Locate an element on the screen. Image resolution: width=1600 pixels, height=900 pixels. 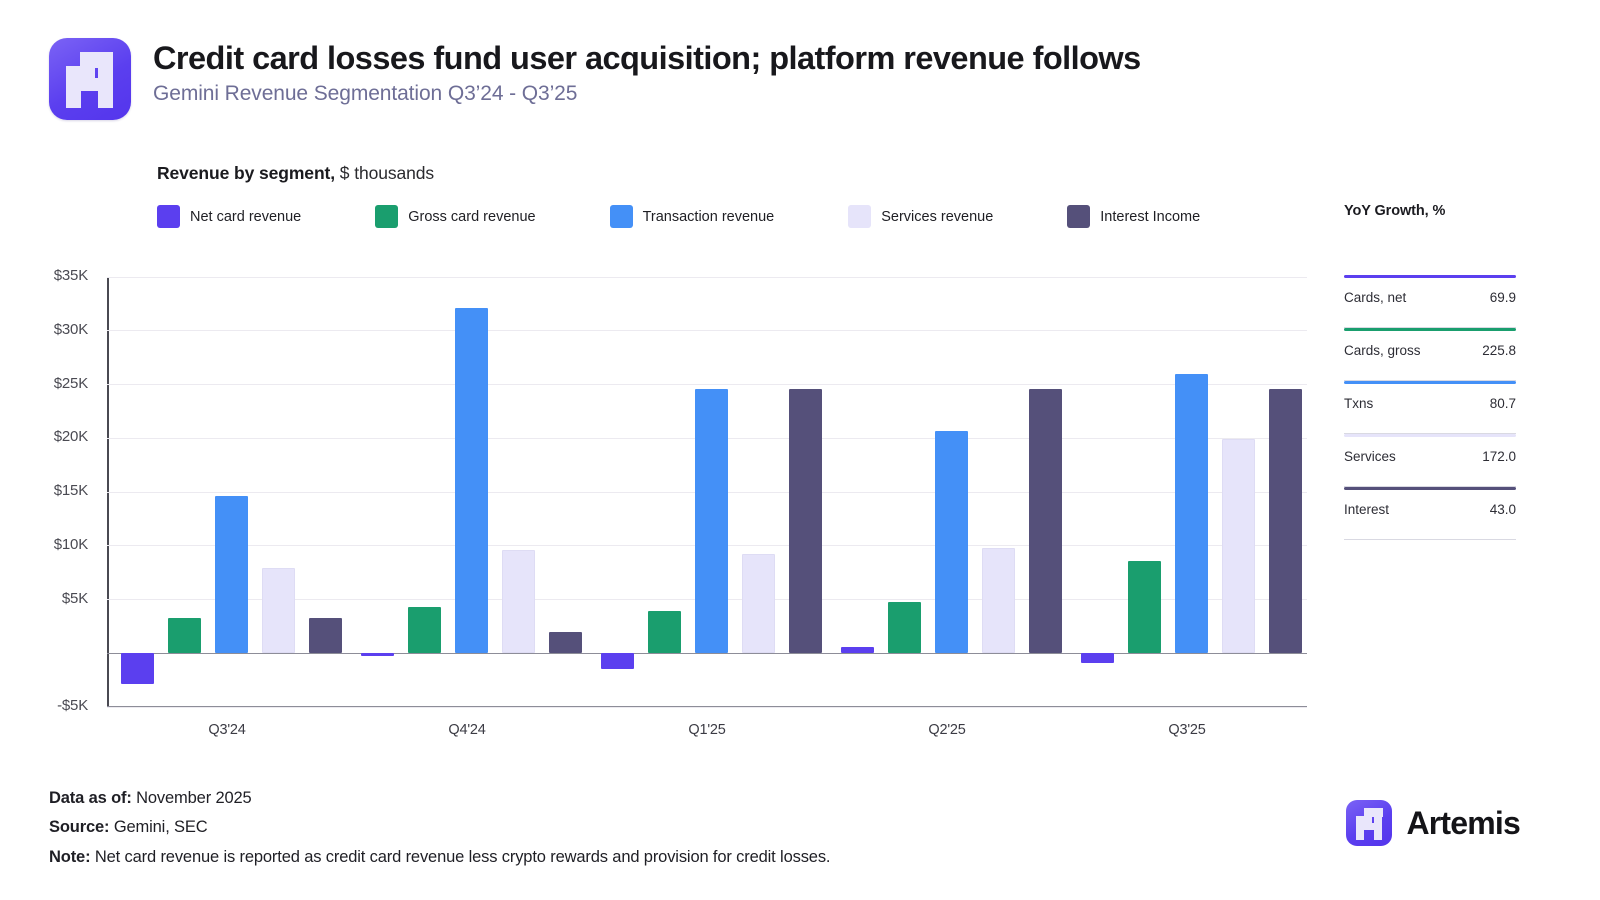
yoy-row: Txns 80.7 is located at coordinates (1430, 407).